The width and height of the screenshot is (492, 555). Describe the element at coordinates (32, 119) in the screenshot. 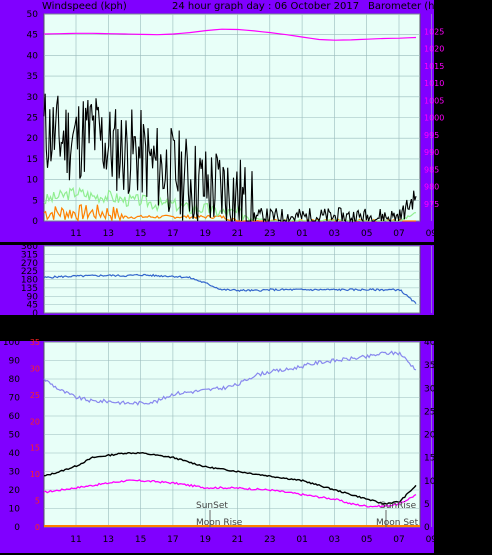

I see `wind-y-tick: 25` at that location.